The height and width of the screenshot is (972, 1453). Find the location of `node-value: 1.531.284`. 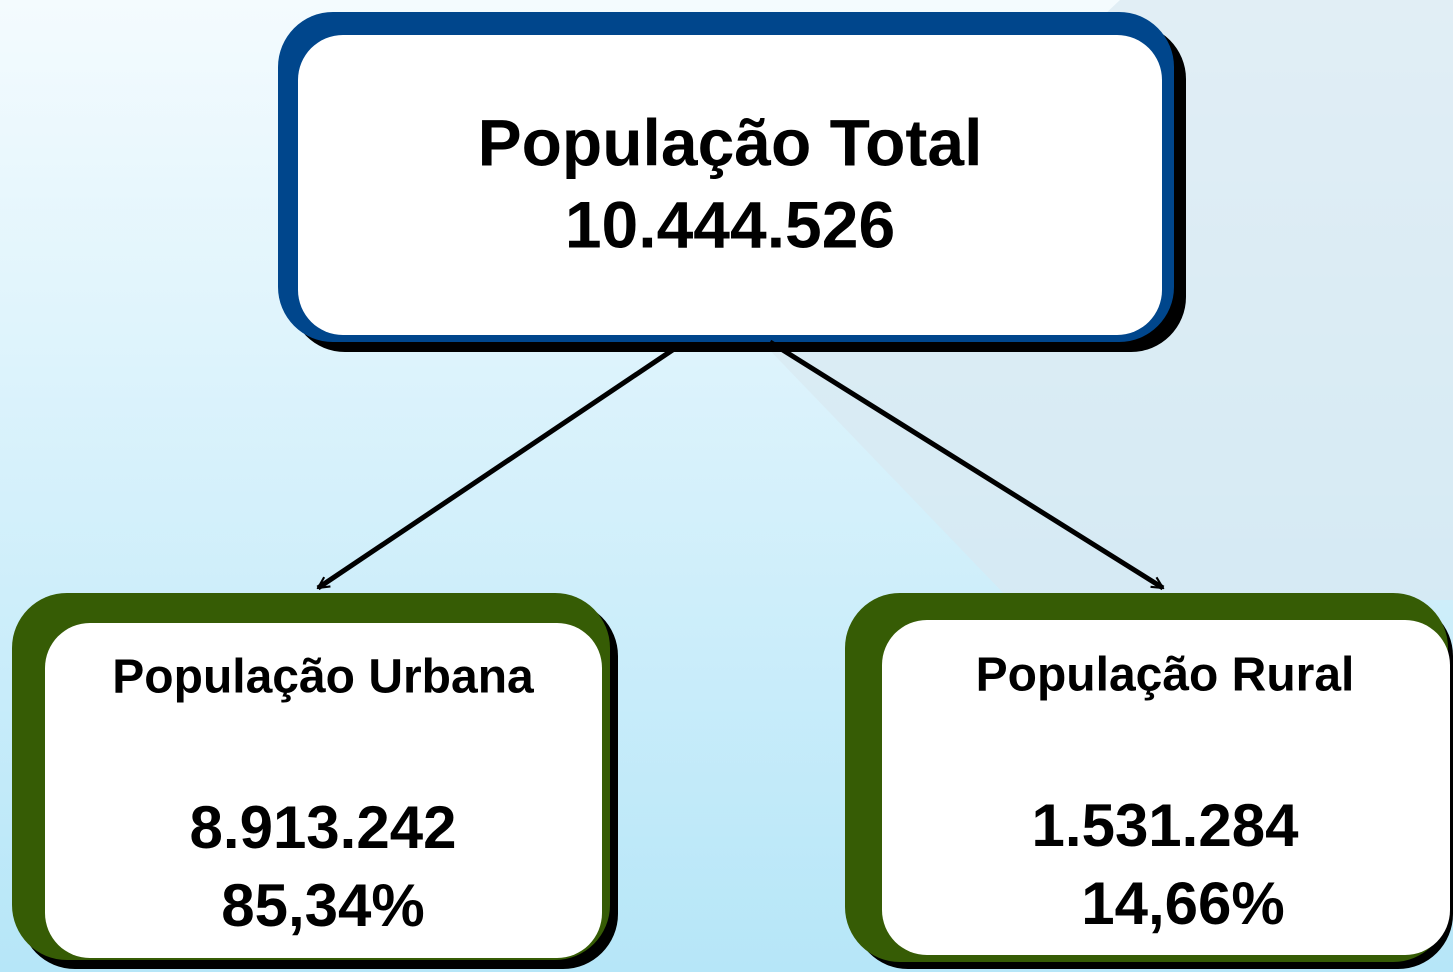

node-value: 1.531.284 is located at coordinates (1166, 825).